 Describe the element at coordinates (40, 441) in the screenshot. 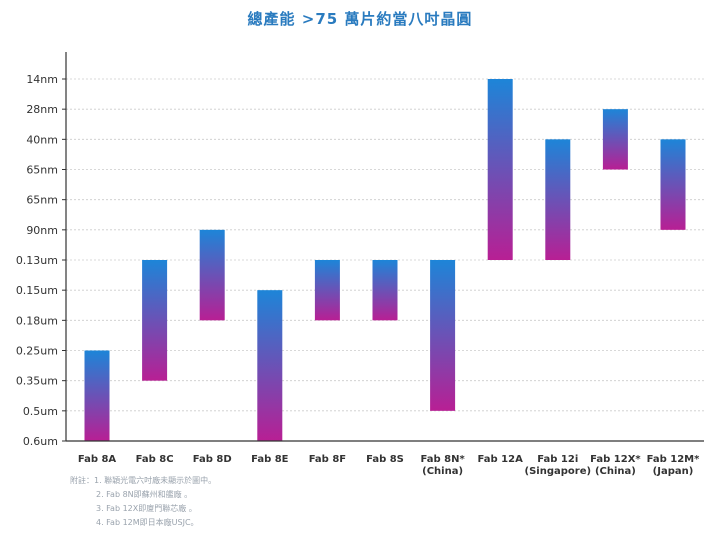

I see `y-tick-label: 0.6um` at that location.